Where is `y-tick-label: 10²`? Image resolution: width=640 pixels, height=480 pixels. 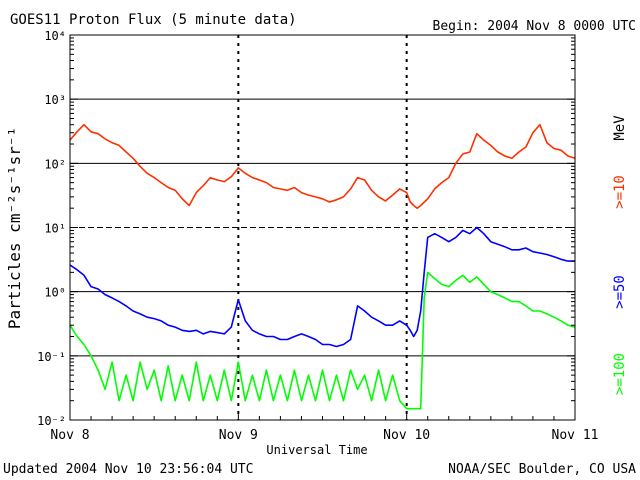
y-tick-label: 10² is located at coordinates (55, 164).